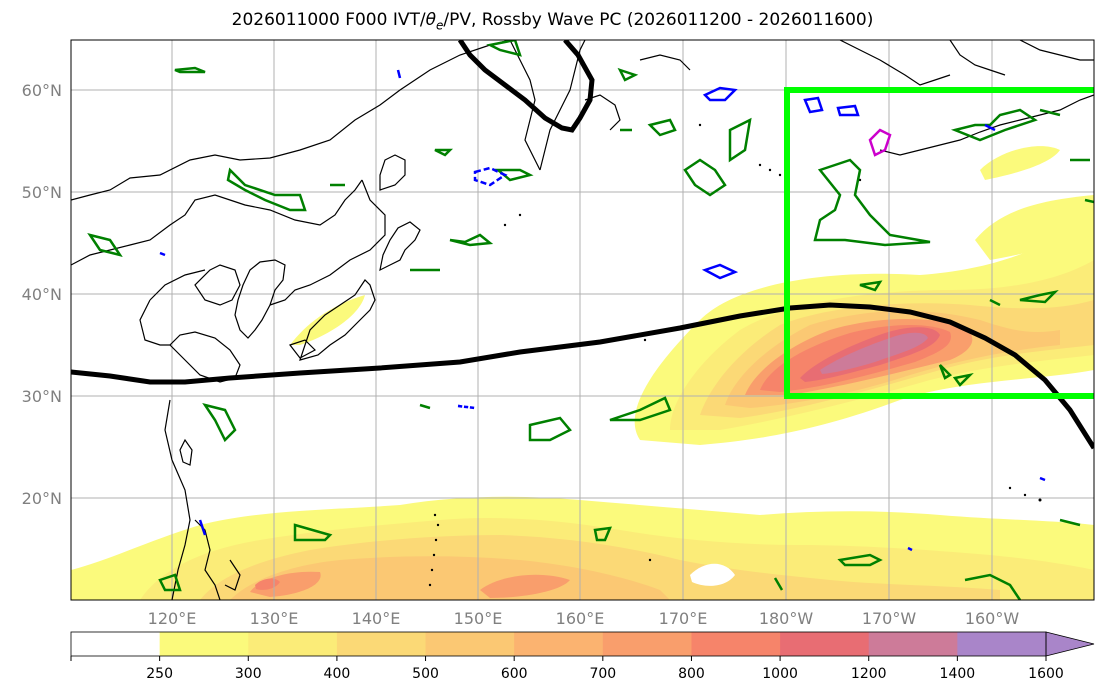 The width and height of the screenshot is (1105, 694). What do you see at coordinates (889, 618) in the screenshot?
I see `lon-label-170w: 170°W` at bounding box center [889, 618].